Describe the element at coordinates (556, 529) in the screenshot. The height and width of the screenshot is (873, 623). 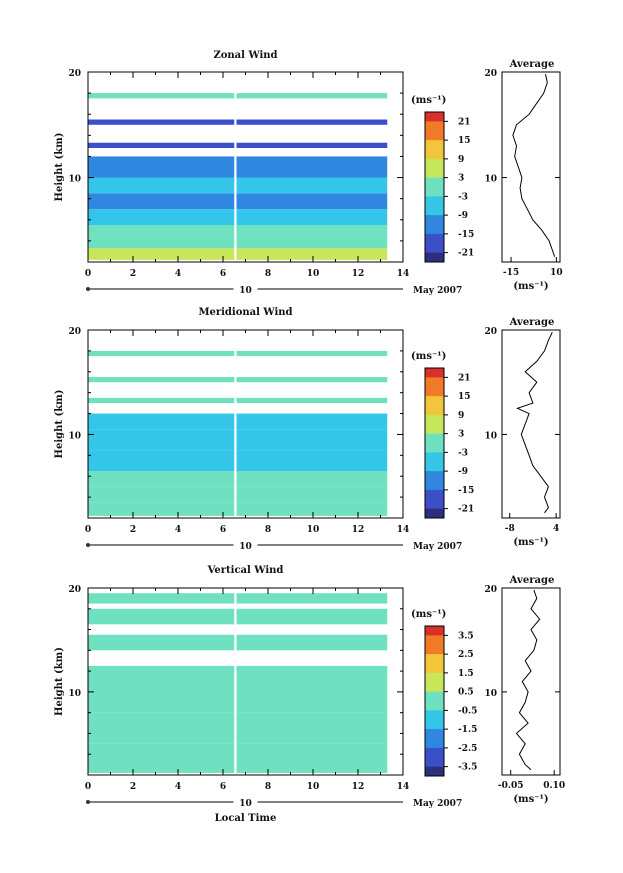
I see `average-x-tick-label: 4` at that location.